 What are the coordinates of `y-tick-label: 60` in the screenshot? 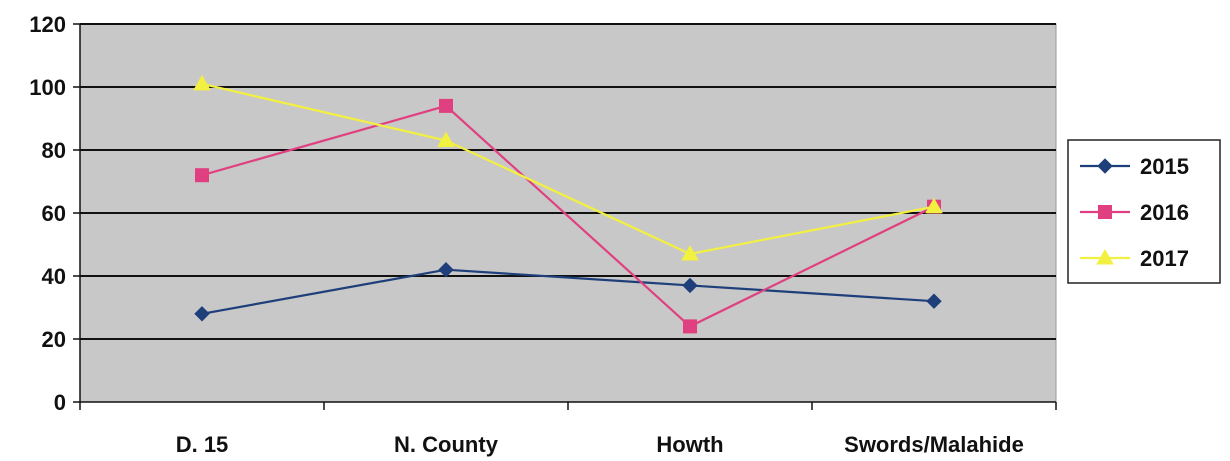 It's located at (54, 213).